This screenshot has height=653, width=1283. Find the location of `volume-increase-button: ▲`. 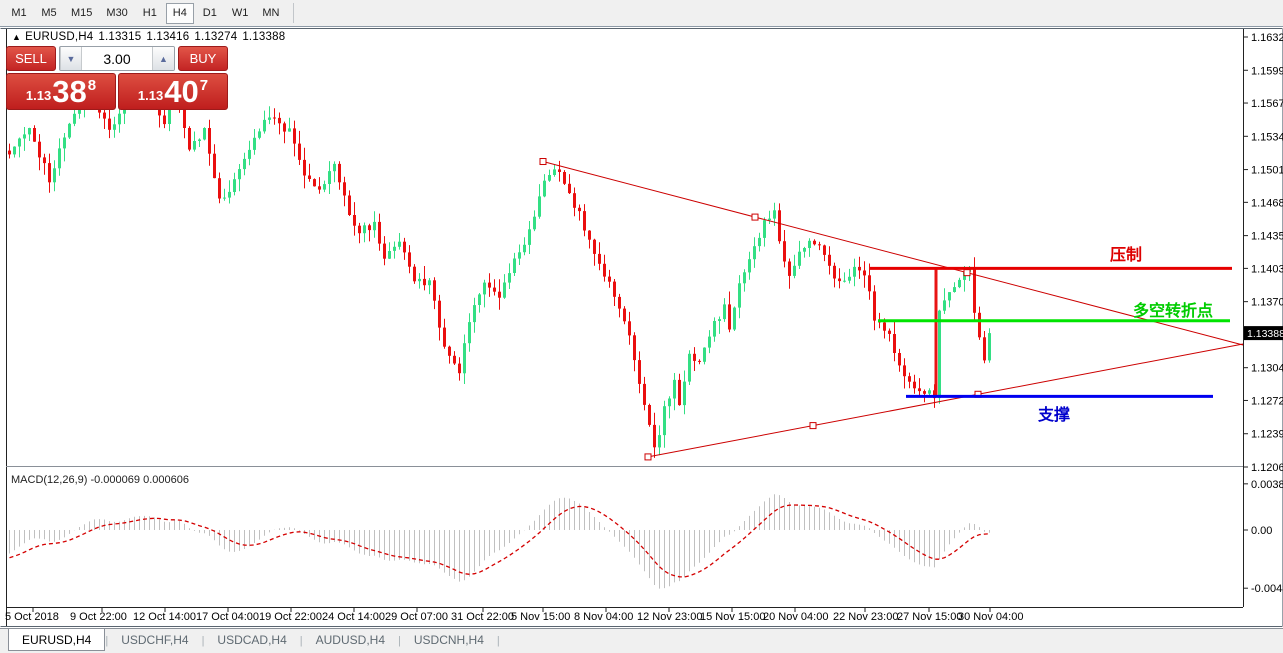

volume-increase-button: ▲ is located at coordinates (163, 58).